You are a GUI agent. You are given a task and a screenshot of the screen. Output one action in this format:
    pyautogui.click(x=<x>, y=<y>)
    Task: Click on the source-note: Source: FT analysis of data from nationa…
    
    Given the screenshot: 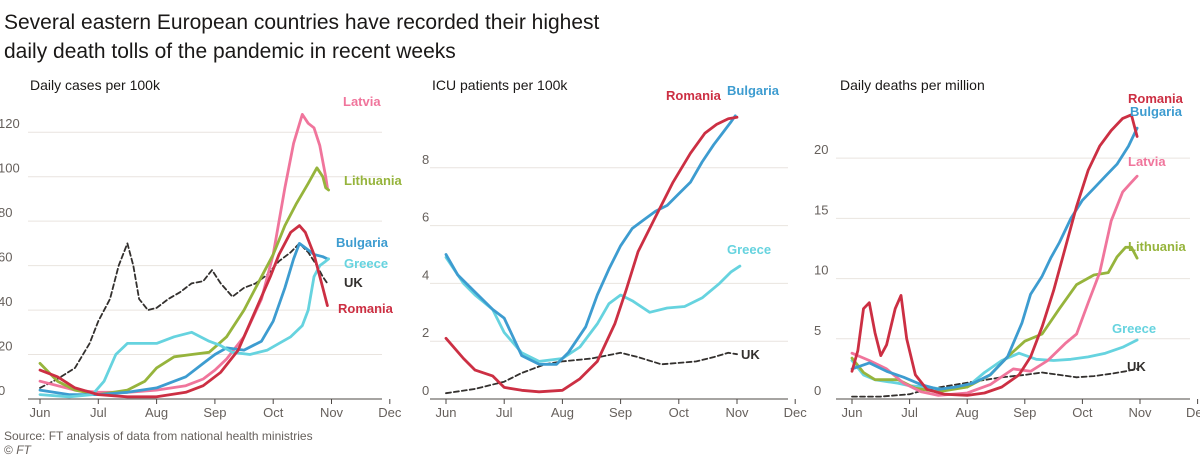 What is the action you would take?
    pyautogui.click(x=158, y=436)
    